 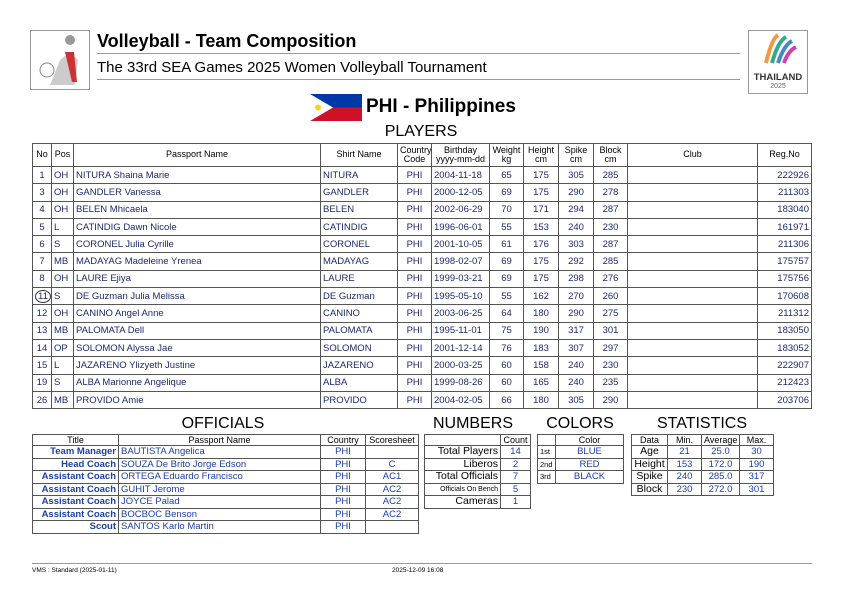 What do you see at coordinates (359, 227) in the screenshot?
I see `cell: CATINDIG` at bounding box center [359, 227].